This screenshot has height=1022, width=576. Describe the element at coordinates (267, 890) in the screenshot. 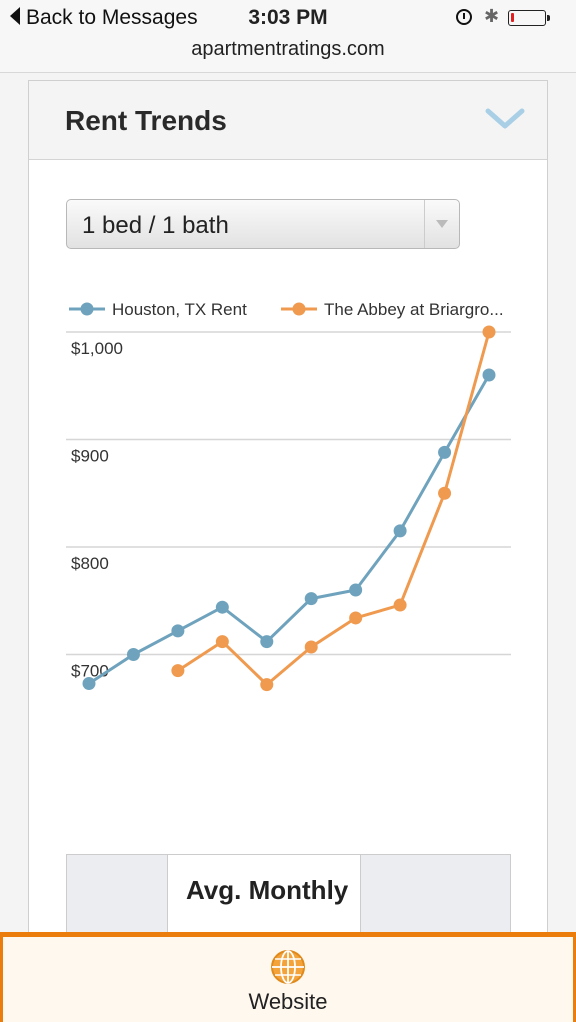

I see `table-header-text: Avg. Monthly` at that location.